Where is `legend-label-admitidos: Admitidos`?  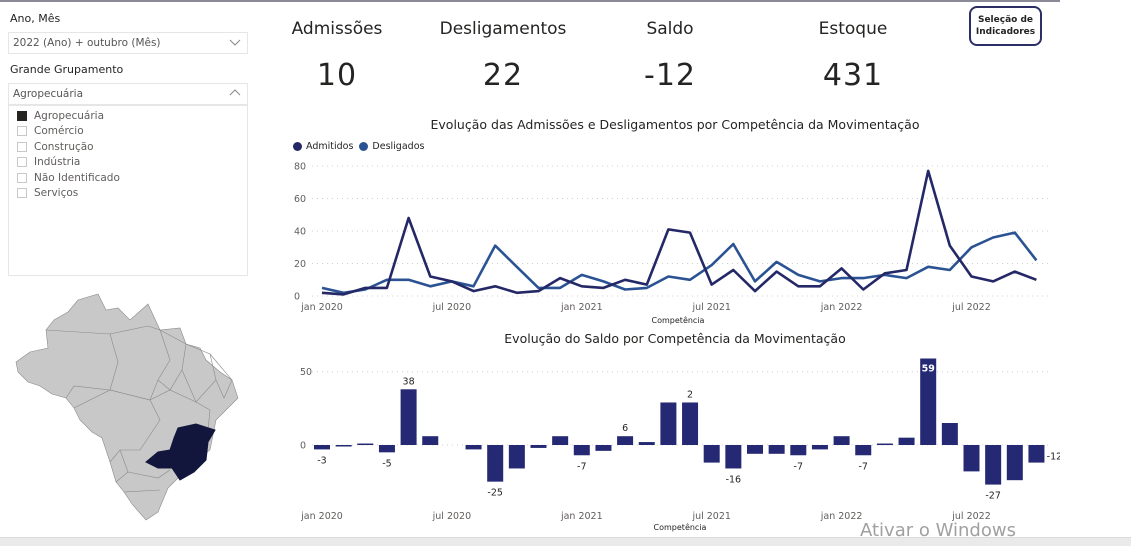
legend-label-admitidos: Admitidos is located at coordinates (330, 146).